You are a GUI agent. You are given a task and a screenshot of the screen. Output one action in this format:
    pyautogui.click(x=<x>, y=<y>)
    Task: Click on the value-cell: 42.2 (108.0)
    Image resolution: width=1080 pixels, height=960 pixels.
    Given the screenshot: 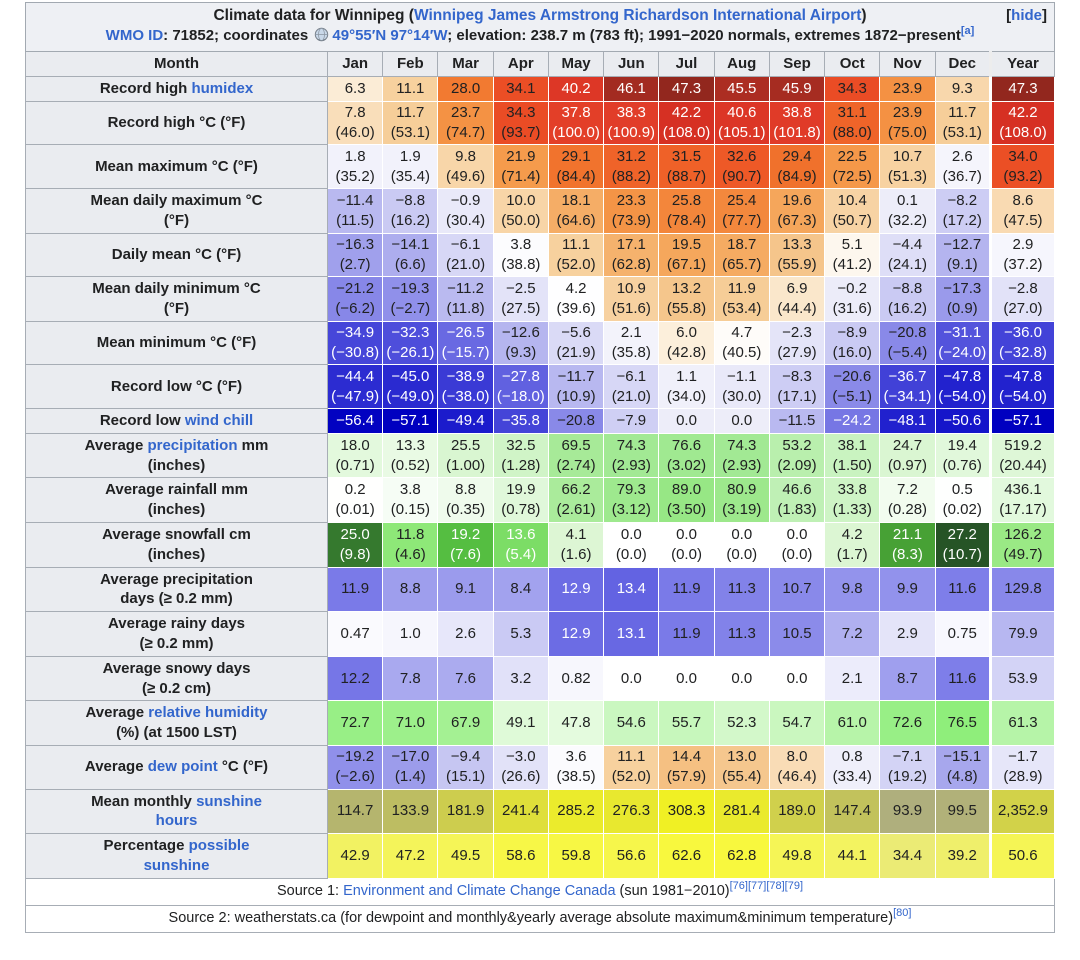 What is the action you would take?
    pyautogui.click(x=1022, y=123)
    